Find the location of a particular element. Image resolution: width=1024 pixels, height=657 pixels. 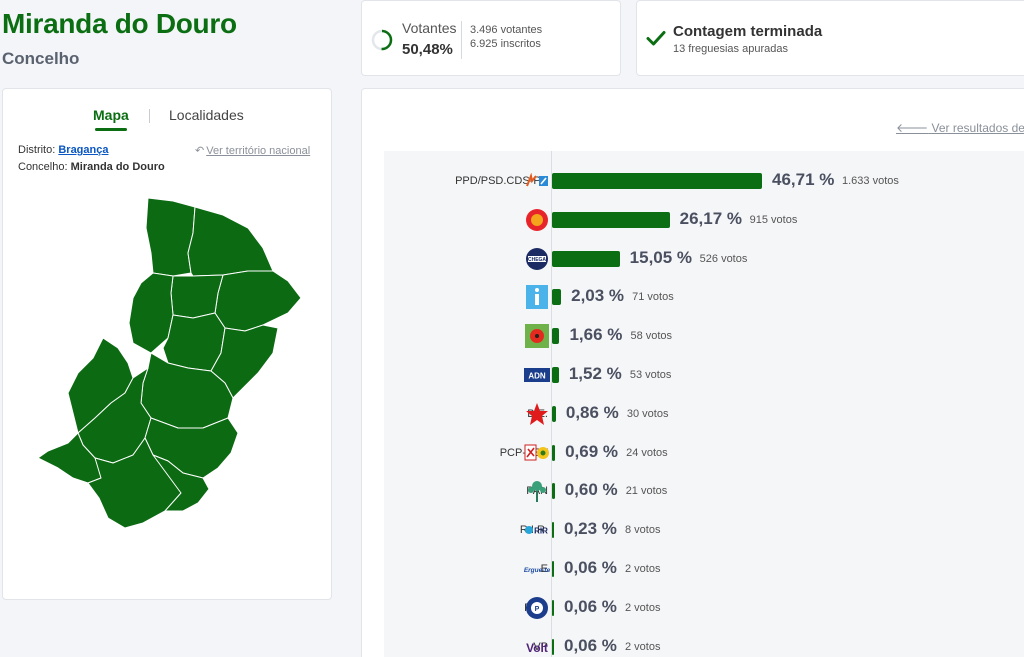

page-title: Miranda do Douro is located at coordinates (119, 23).